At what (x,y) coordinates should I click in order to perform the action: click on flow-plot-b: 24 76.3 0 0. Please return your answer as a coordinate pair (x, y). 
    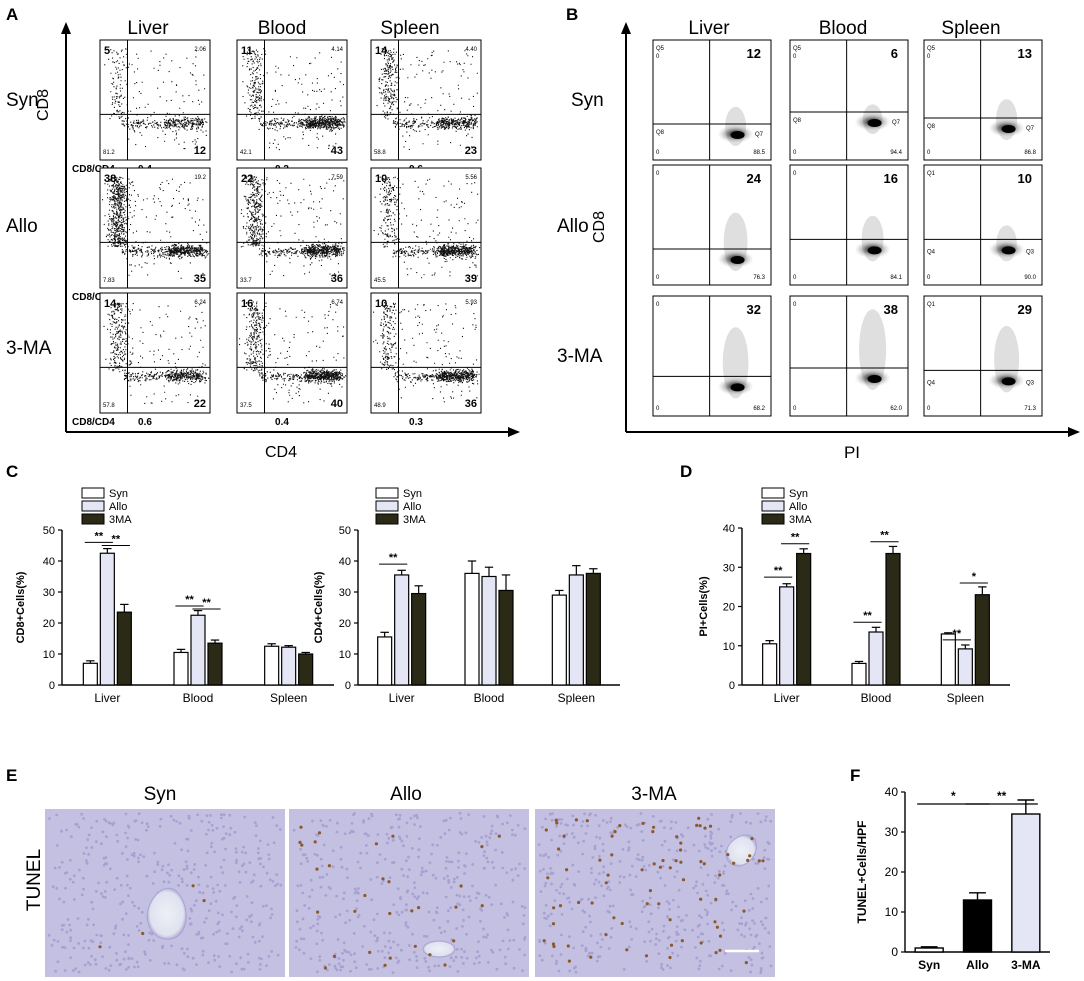
    Looking at the image, I should click on (712, 225).